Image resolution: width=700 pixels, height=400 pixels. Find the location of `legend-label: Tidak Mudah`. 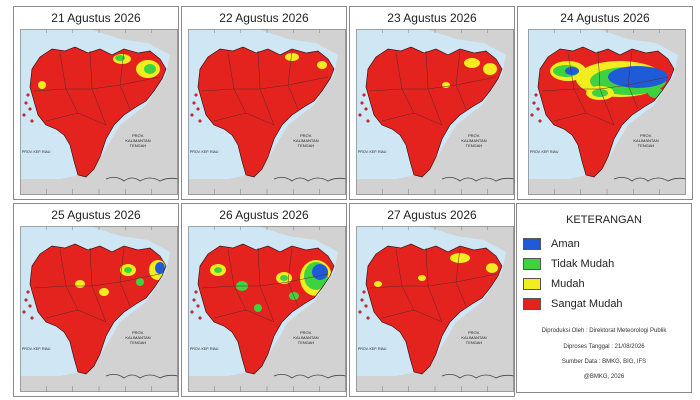

legend-label: Tidak Mudah is located at coordinates (583, 264).